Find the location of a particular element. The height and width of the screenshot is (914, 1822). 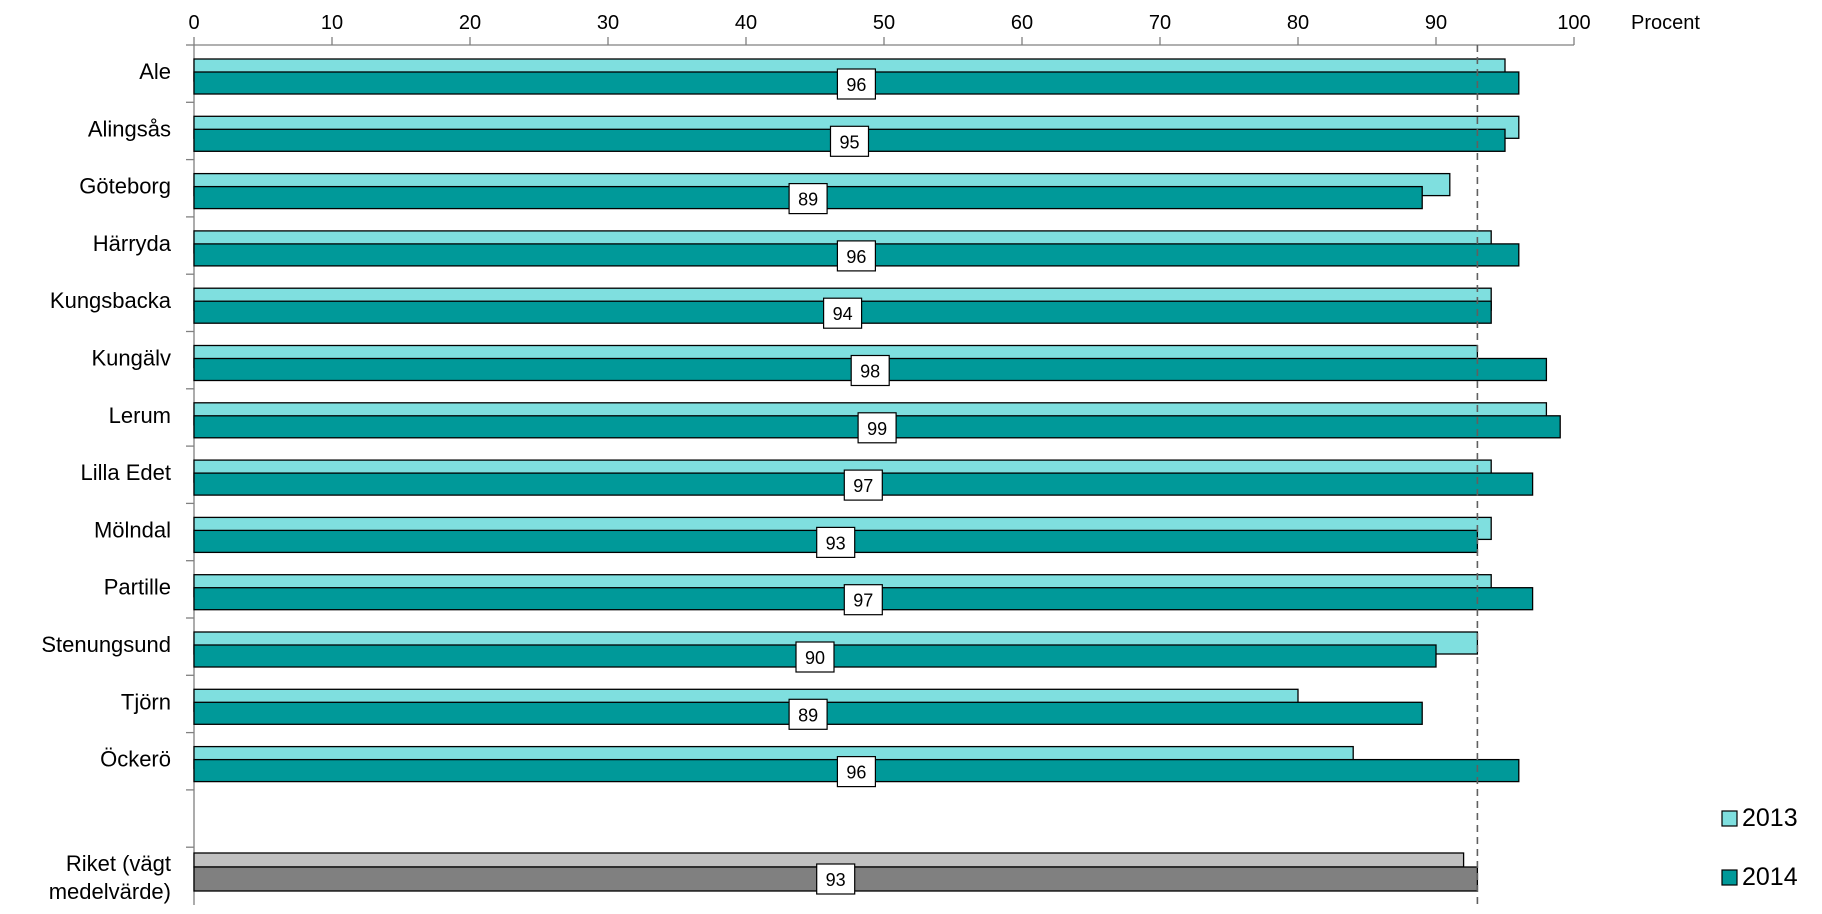

x-tick-label: 30 is located at coordinates (608, 23).